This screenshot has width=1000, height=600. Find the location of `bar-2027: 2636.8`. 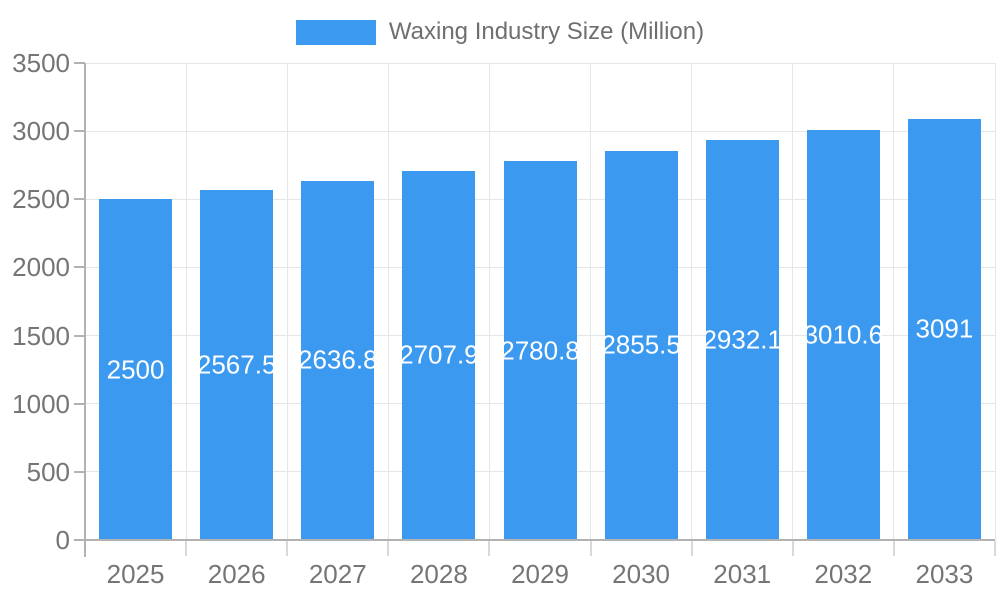

bar-2027: 2636.8 is located at coordinates (338, 360).